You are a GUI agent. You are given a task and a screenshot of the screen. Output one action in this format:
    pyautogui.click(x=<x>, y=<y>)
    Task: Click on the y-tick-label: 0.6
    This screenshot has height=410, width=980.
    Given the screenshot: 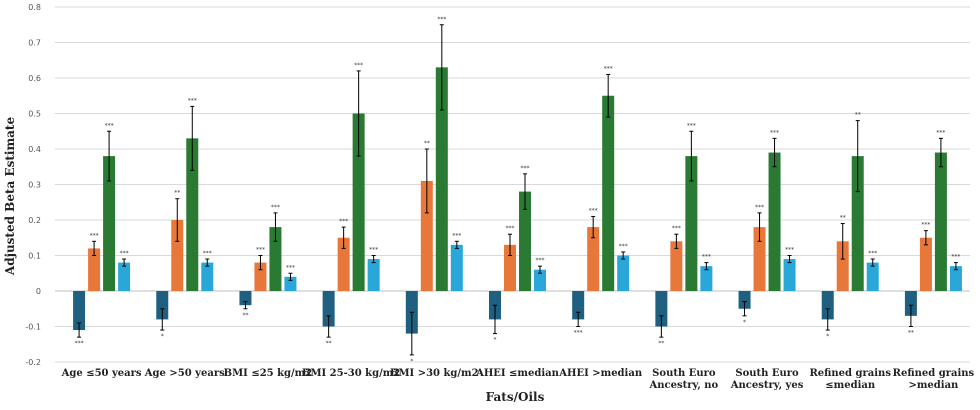 What is the action you would take?
    pyautogui.click(x=34, y=78)
    